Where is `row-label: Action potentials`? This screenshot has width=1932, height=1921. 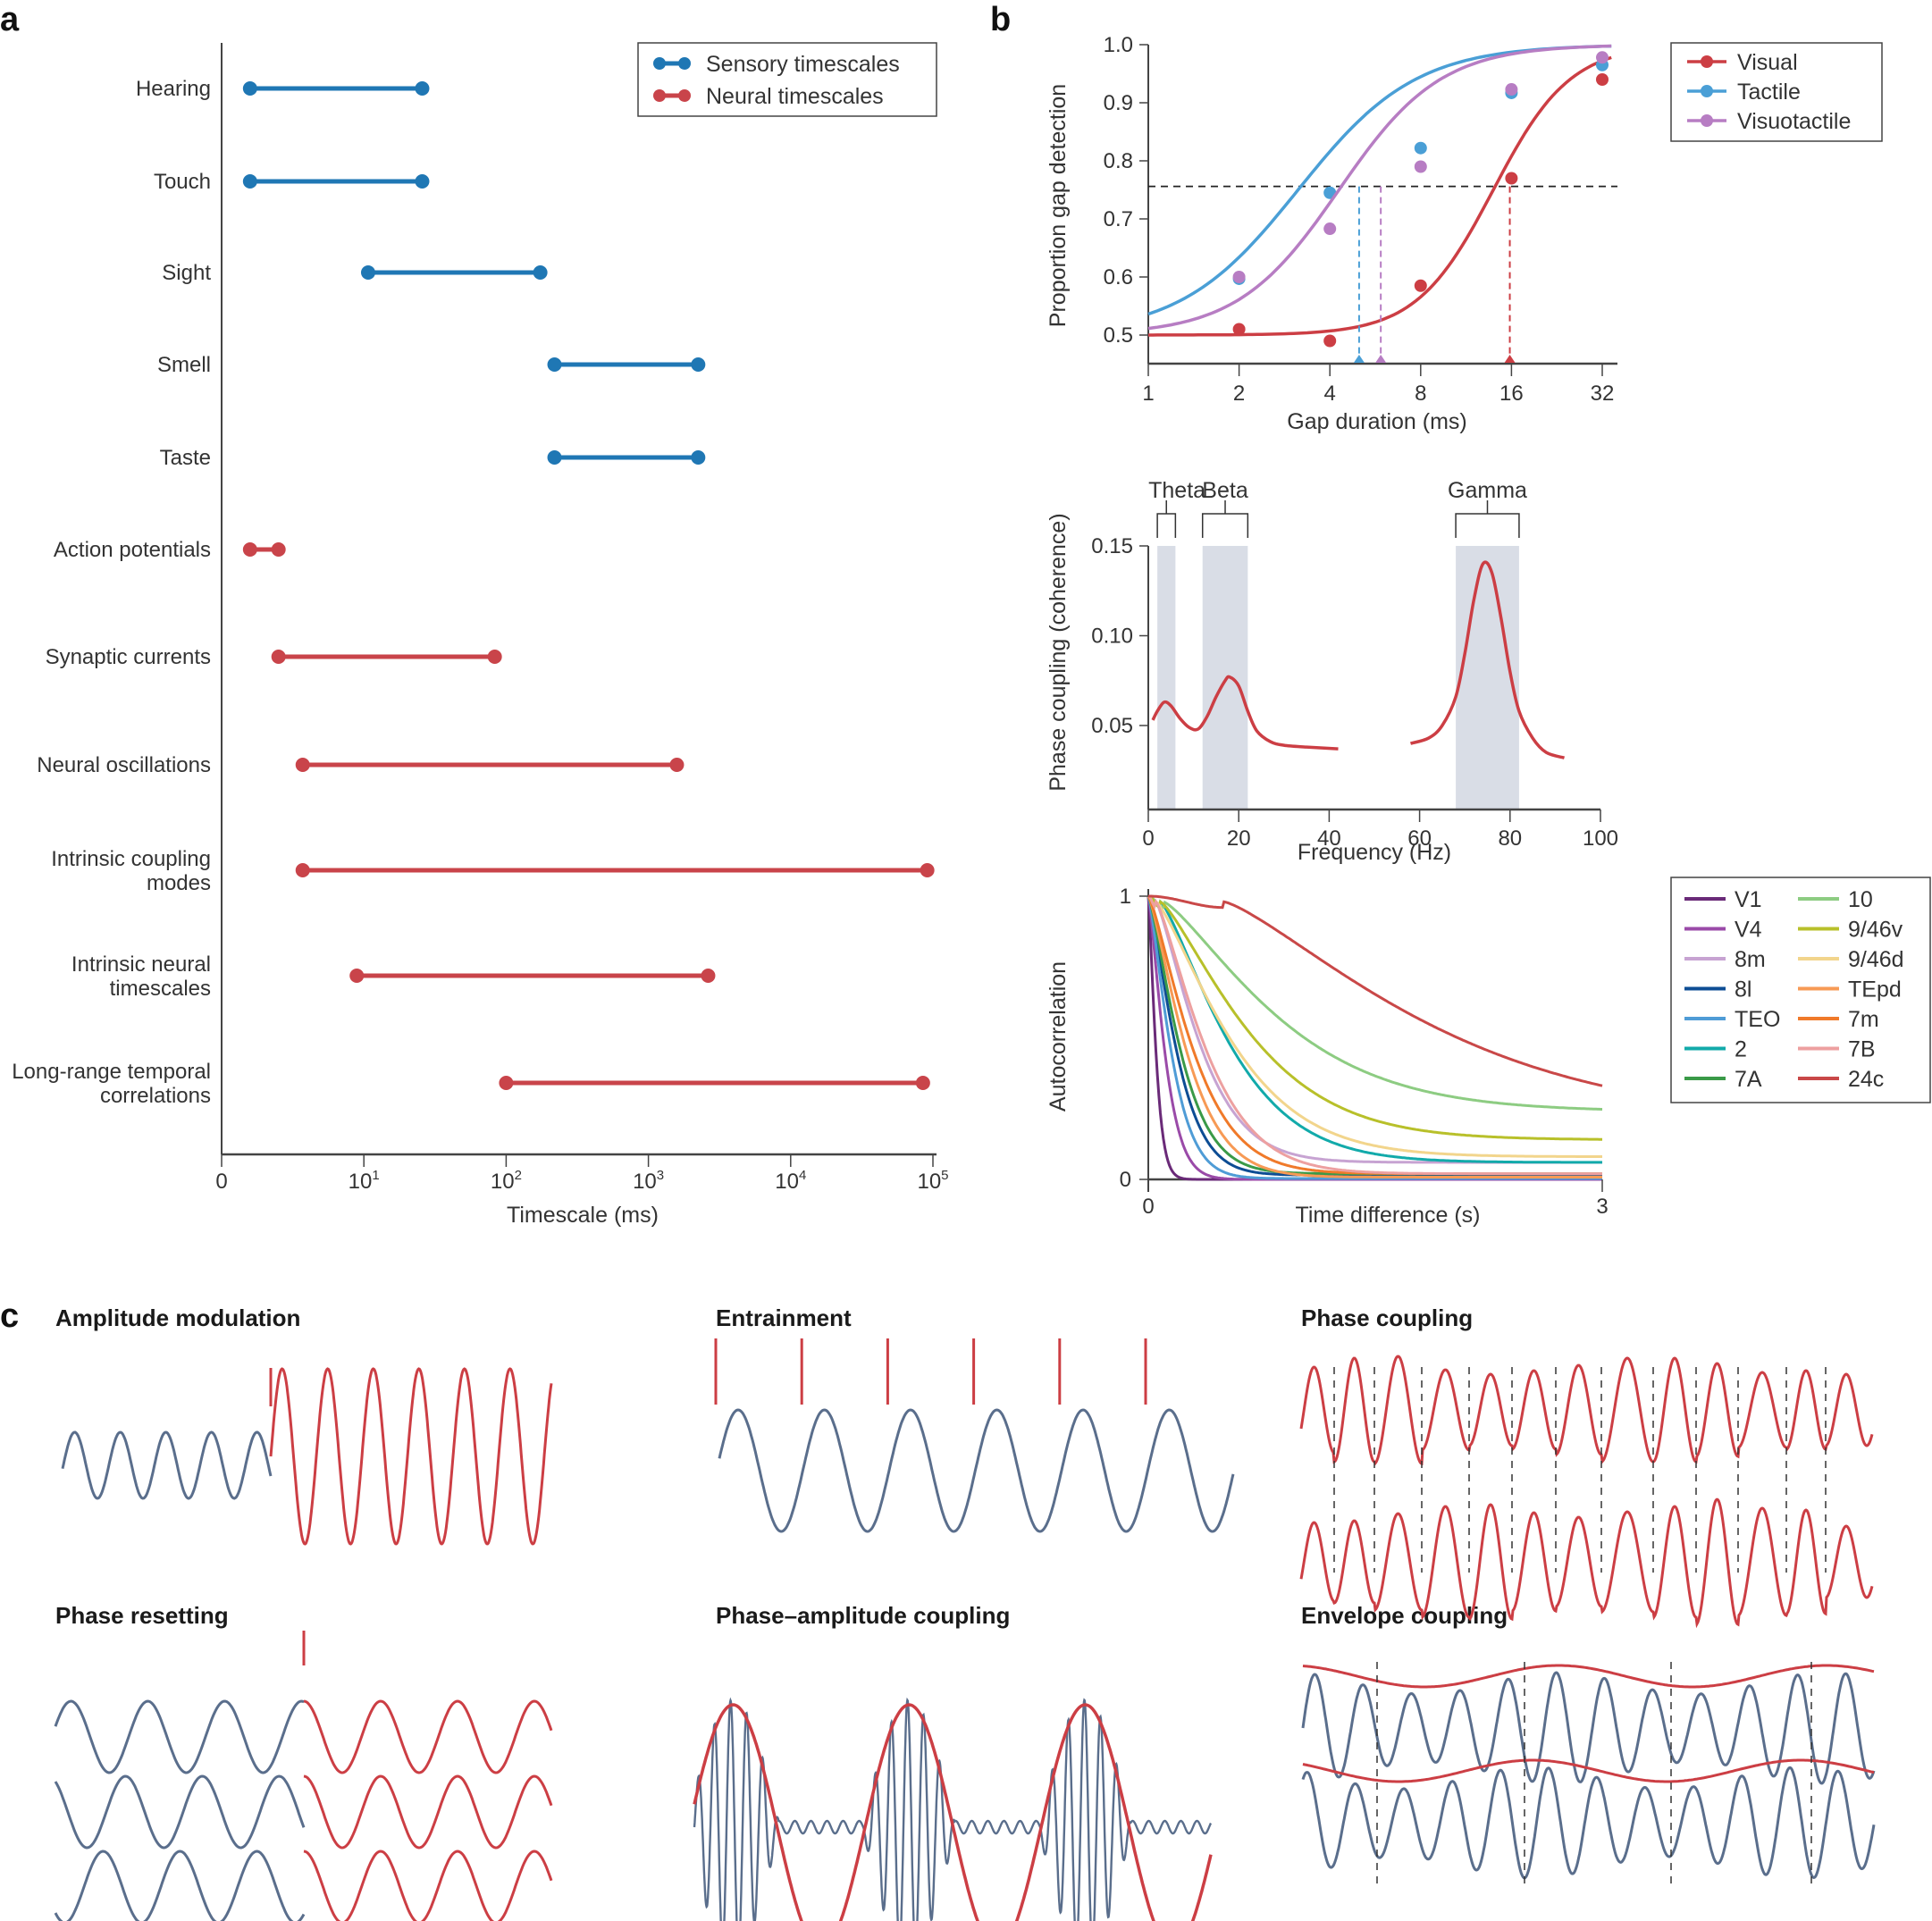
row-label: Action potentials is located at coordinates (132, 550).